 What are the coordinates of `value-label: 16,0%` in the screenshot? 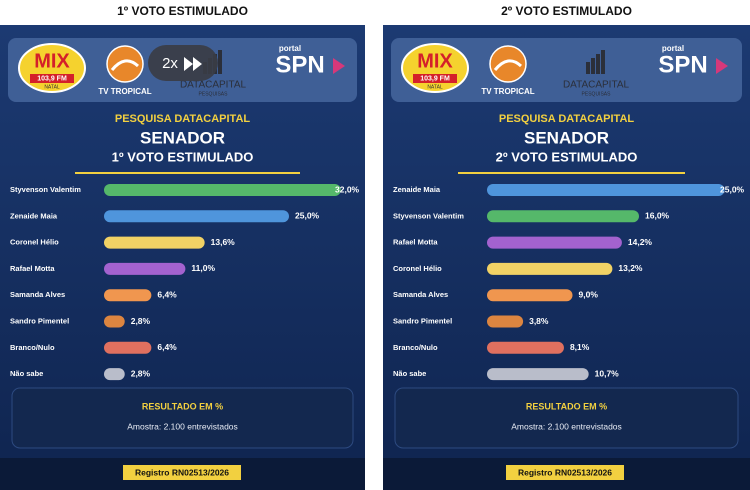 It's located at (657, 216).